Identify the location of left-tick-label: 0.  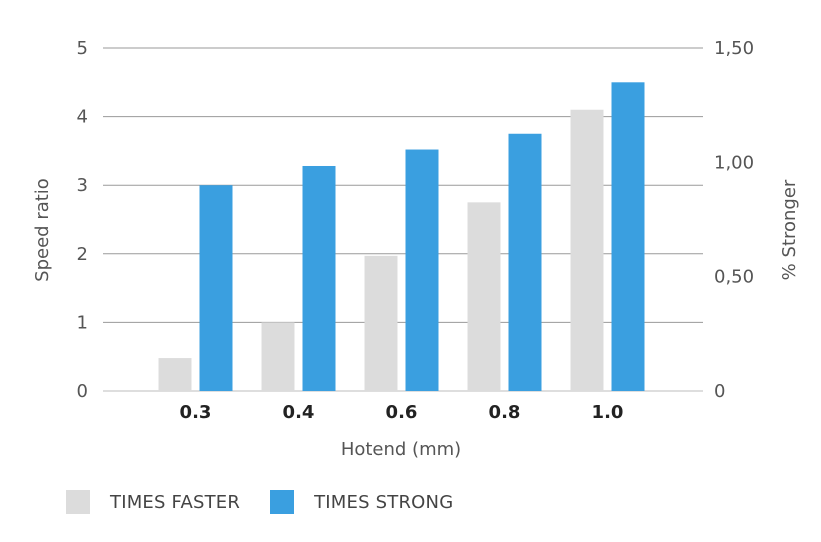
(82, 391).